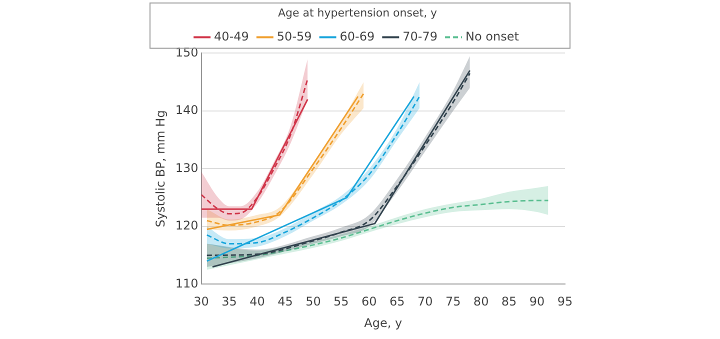 The height and width of the screenshot is (339, 720). What do you see at coordinates (369, 301) in the screenshot?
I see `x-tick-label: 60` at bounding box center [369, 301].